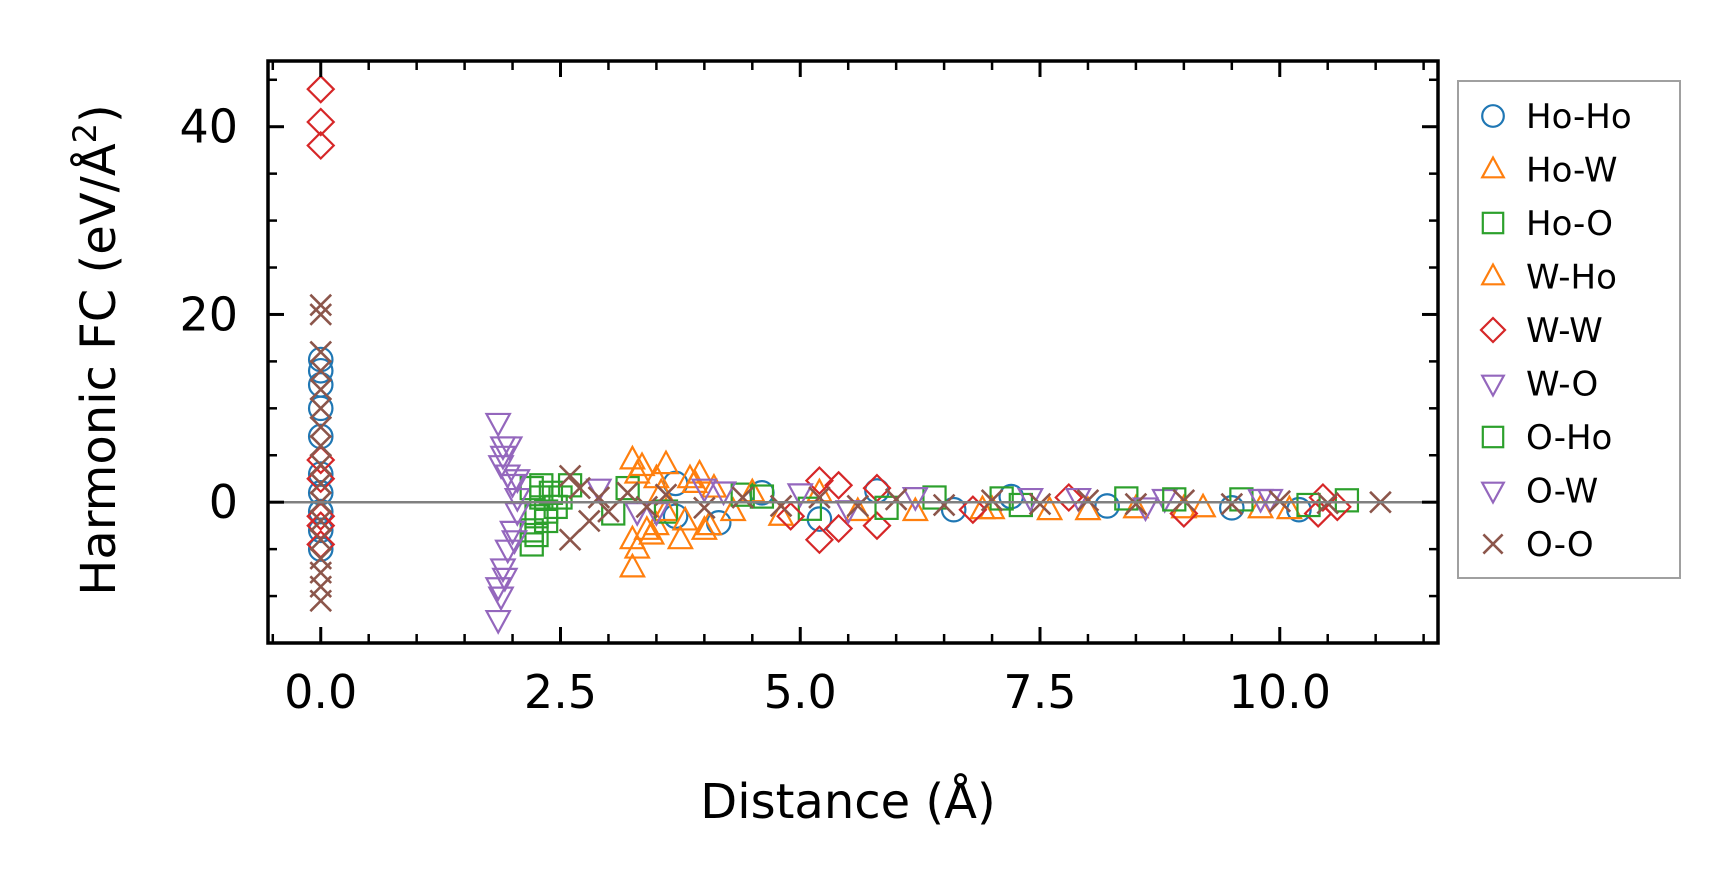 Image resolution: width=1727 pixels, height=883 pixels. What do you see at coordinates (1579, 117) in the screenshot?
I see `legend-label: Ho-Ho` at bounding box center [1579, 117].